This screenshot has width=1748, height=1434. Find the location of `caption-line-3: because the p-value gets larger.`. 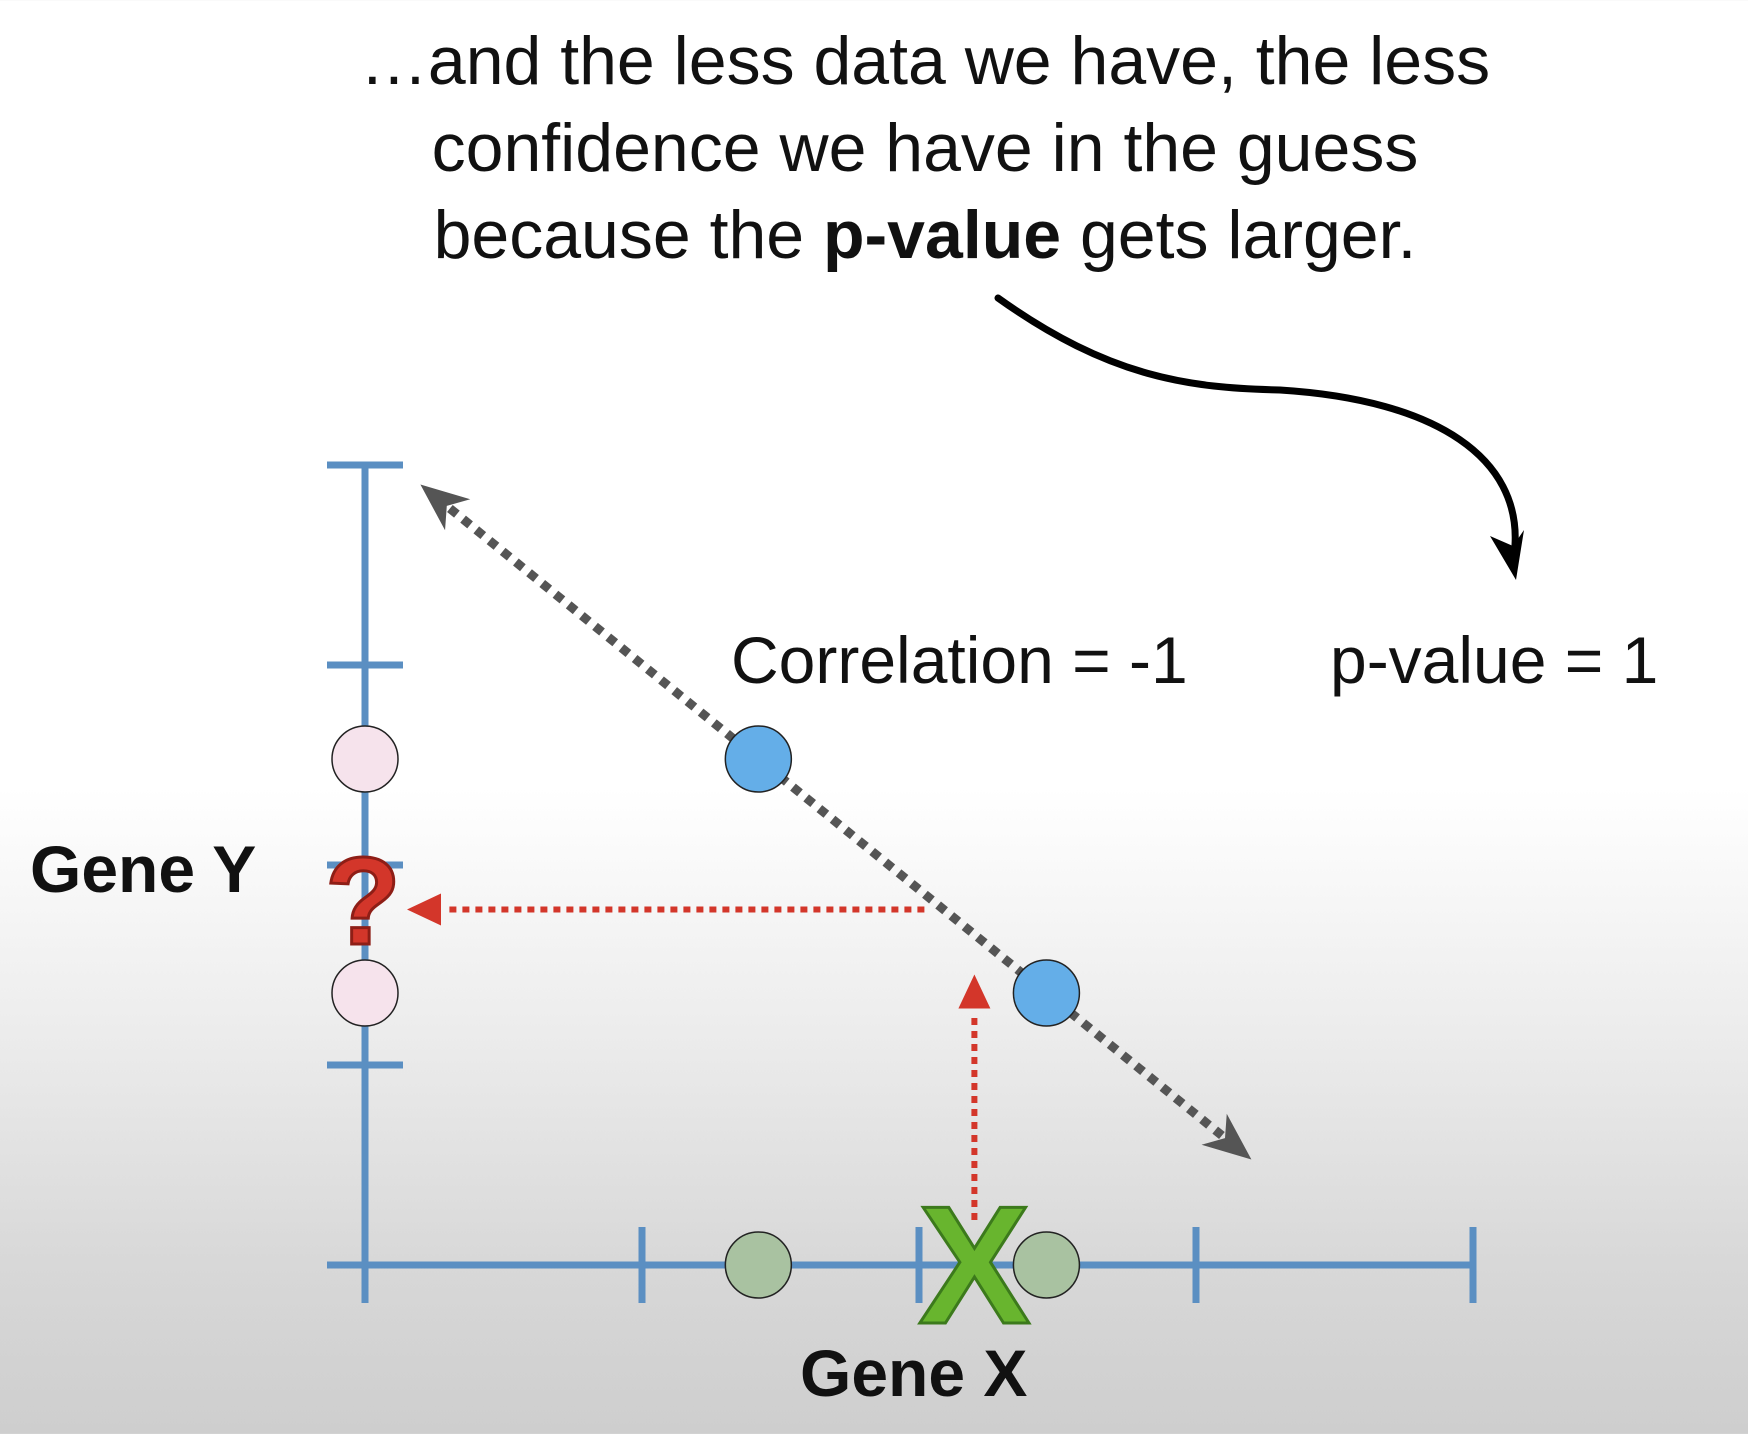

caption-line-3: because the p-value gets larger. is located at coordinates (874, 235).